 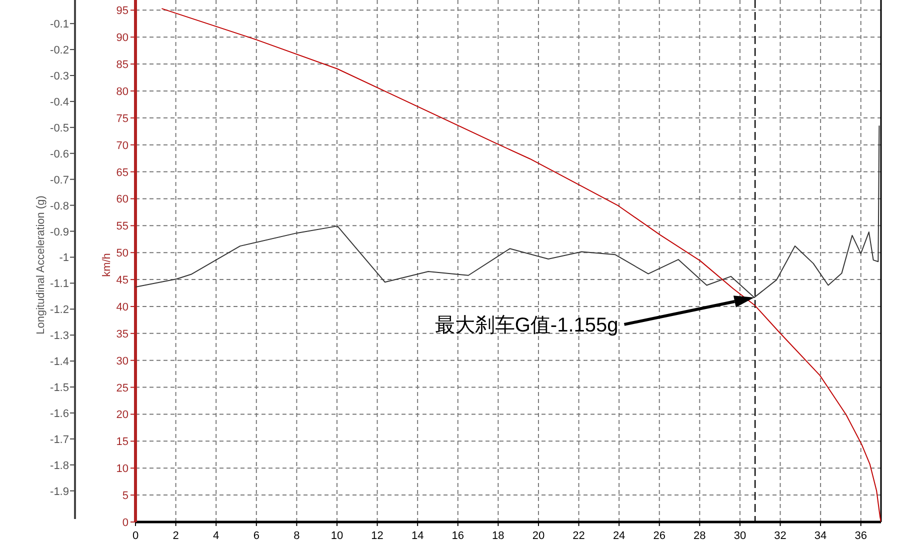 What do you see at coordinates (740, 536) in the screenshot?
I see `x-tick-label: 30` at bounding box center [740, 536].